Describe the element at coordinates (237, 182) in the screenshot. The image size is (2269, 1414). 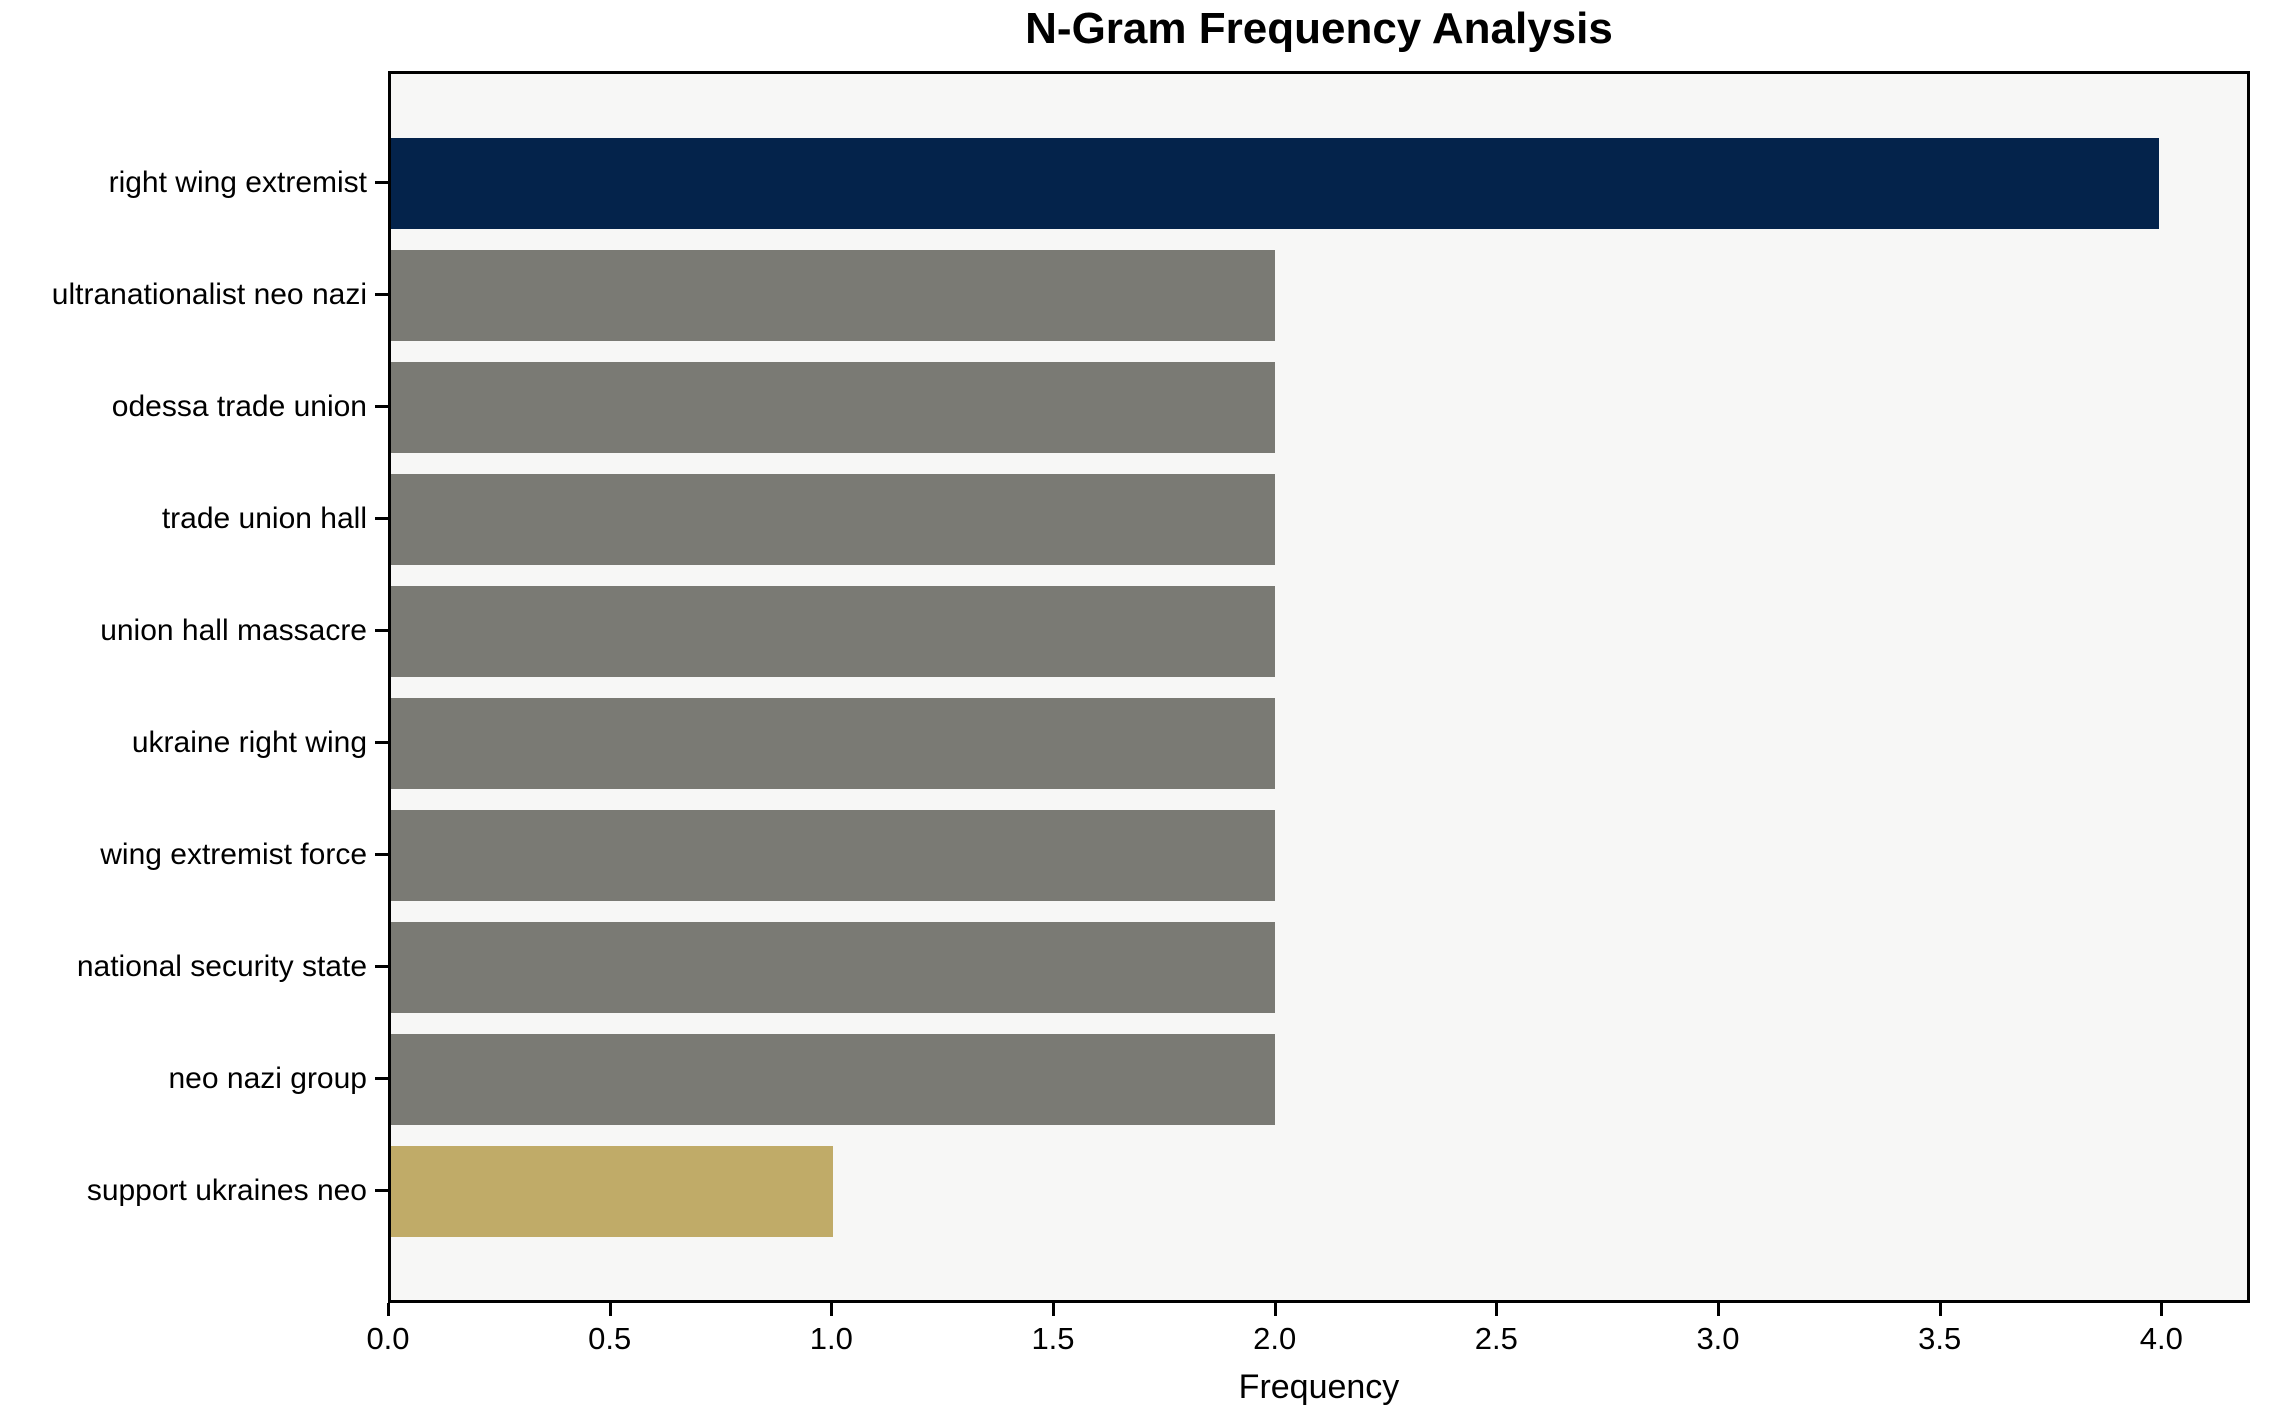
I see `y-tick-label: right wing extremist` at that location.